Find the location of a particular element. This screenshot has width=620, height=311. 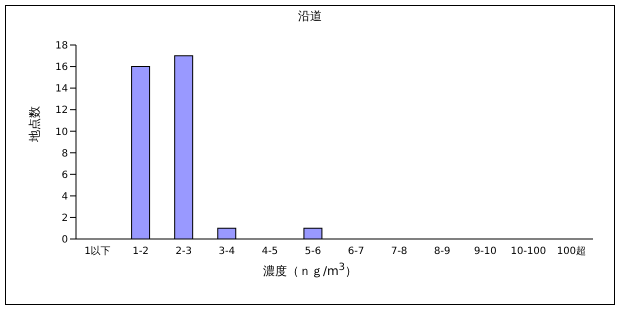

y-tick-label: 10 is located at coordinates (61, 132).